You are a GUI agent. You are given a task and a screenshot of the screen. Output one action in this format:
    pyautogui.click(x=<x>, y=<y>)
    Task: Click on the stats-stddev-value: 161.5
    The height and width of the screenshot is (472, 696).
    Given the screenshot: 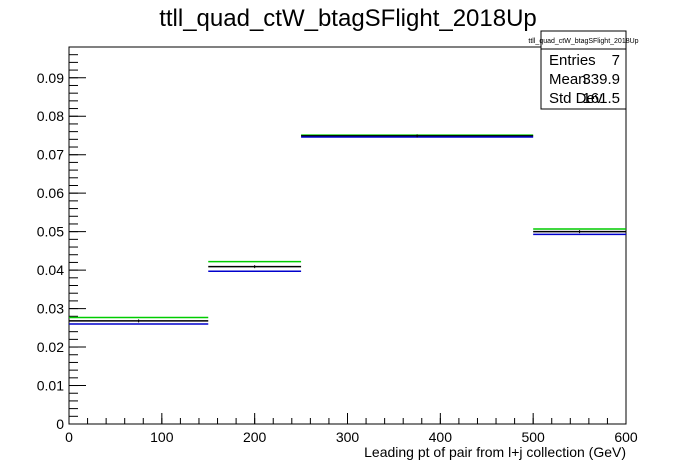 What is the action you would take?
    pyautogui.click(x=601, y=98)
    